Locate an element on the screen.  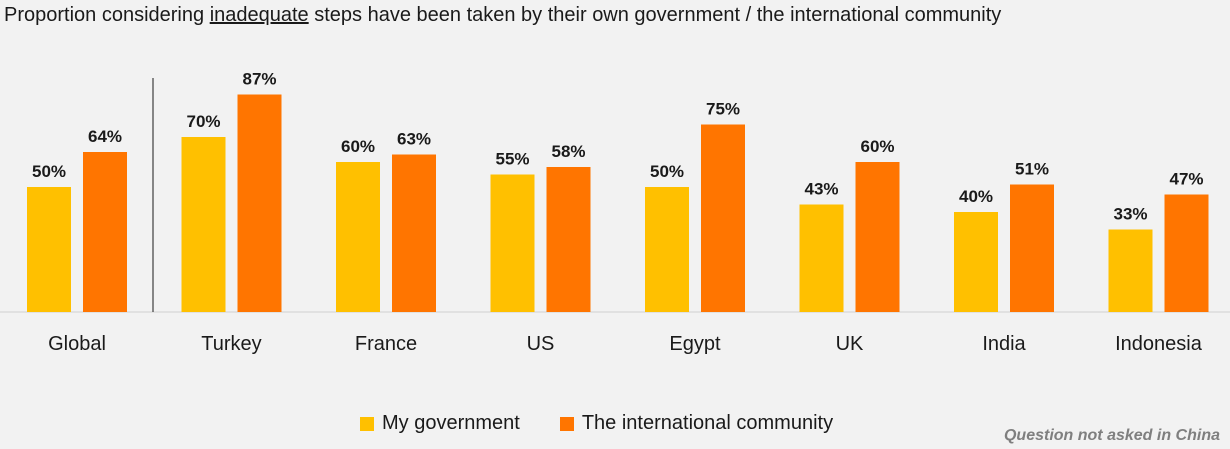
bar-egypt-my-government is located at coordinates (667, 249).